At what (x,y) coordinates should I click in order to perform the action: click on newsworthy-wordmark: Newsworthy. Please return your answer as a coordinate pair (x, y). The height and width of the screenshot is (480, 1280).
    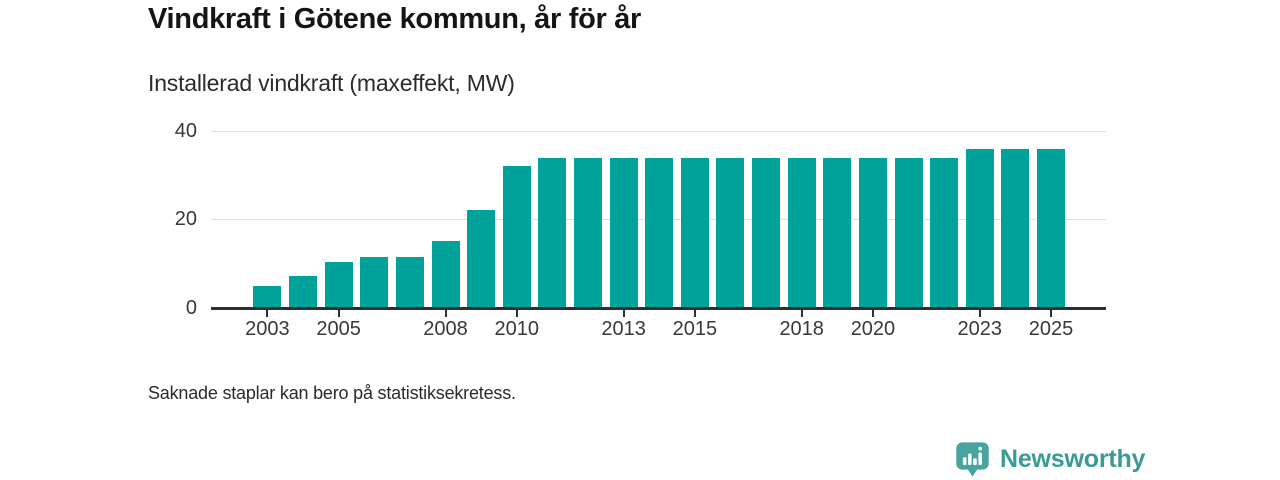
    Looking at the image, I should click on (1073, 459).